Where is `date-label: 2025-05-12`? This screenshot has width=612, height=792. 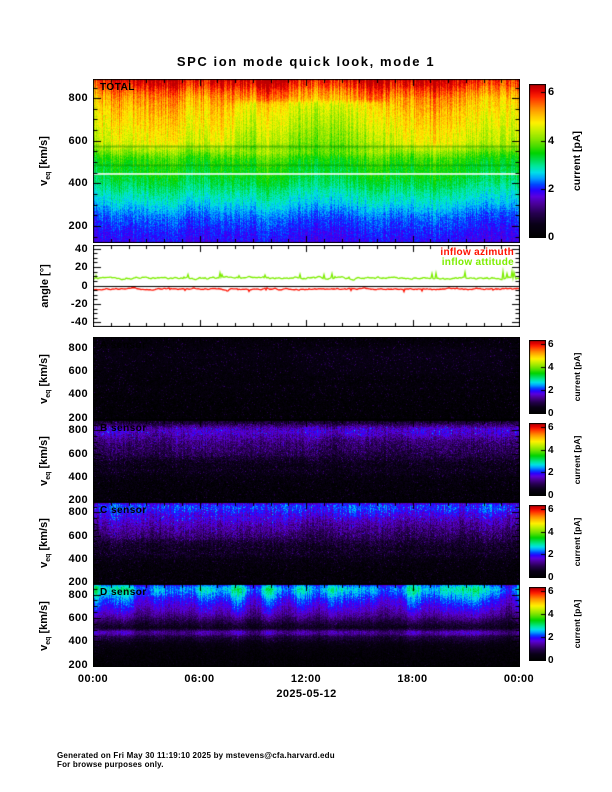
date-label: 2025-05-12 is located at coordinates (306, 694).